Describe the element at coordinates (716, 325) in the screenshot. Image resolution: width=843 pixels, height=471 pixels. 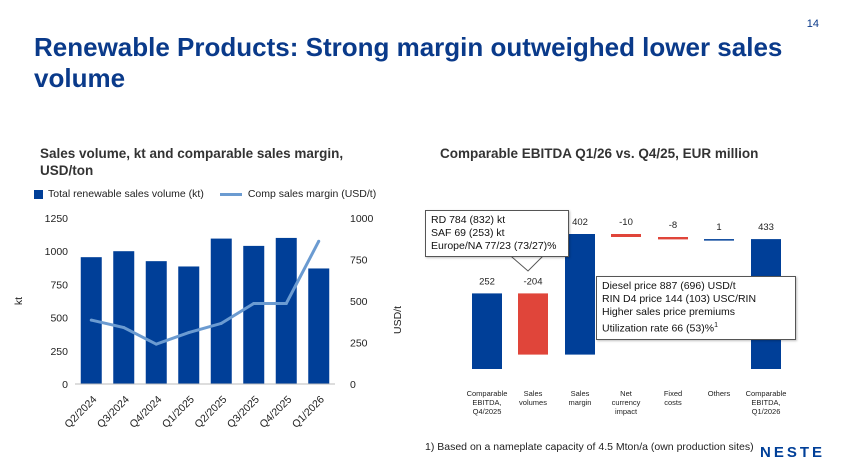
I see `footnote-marker: 1` at that location.